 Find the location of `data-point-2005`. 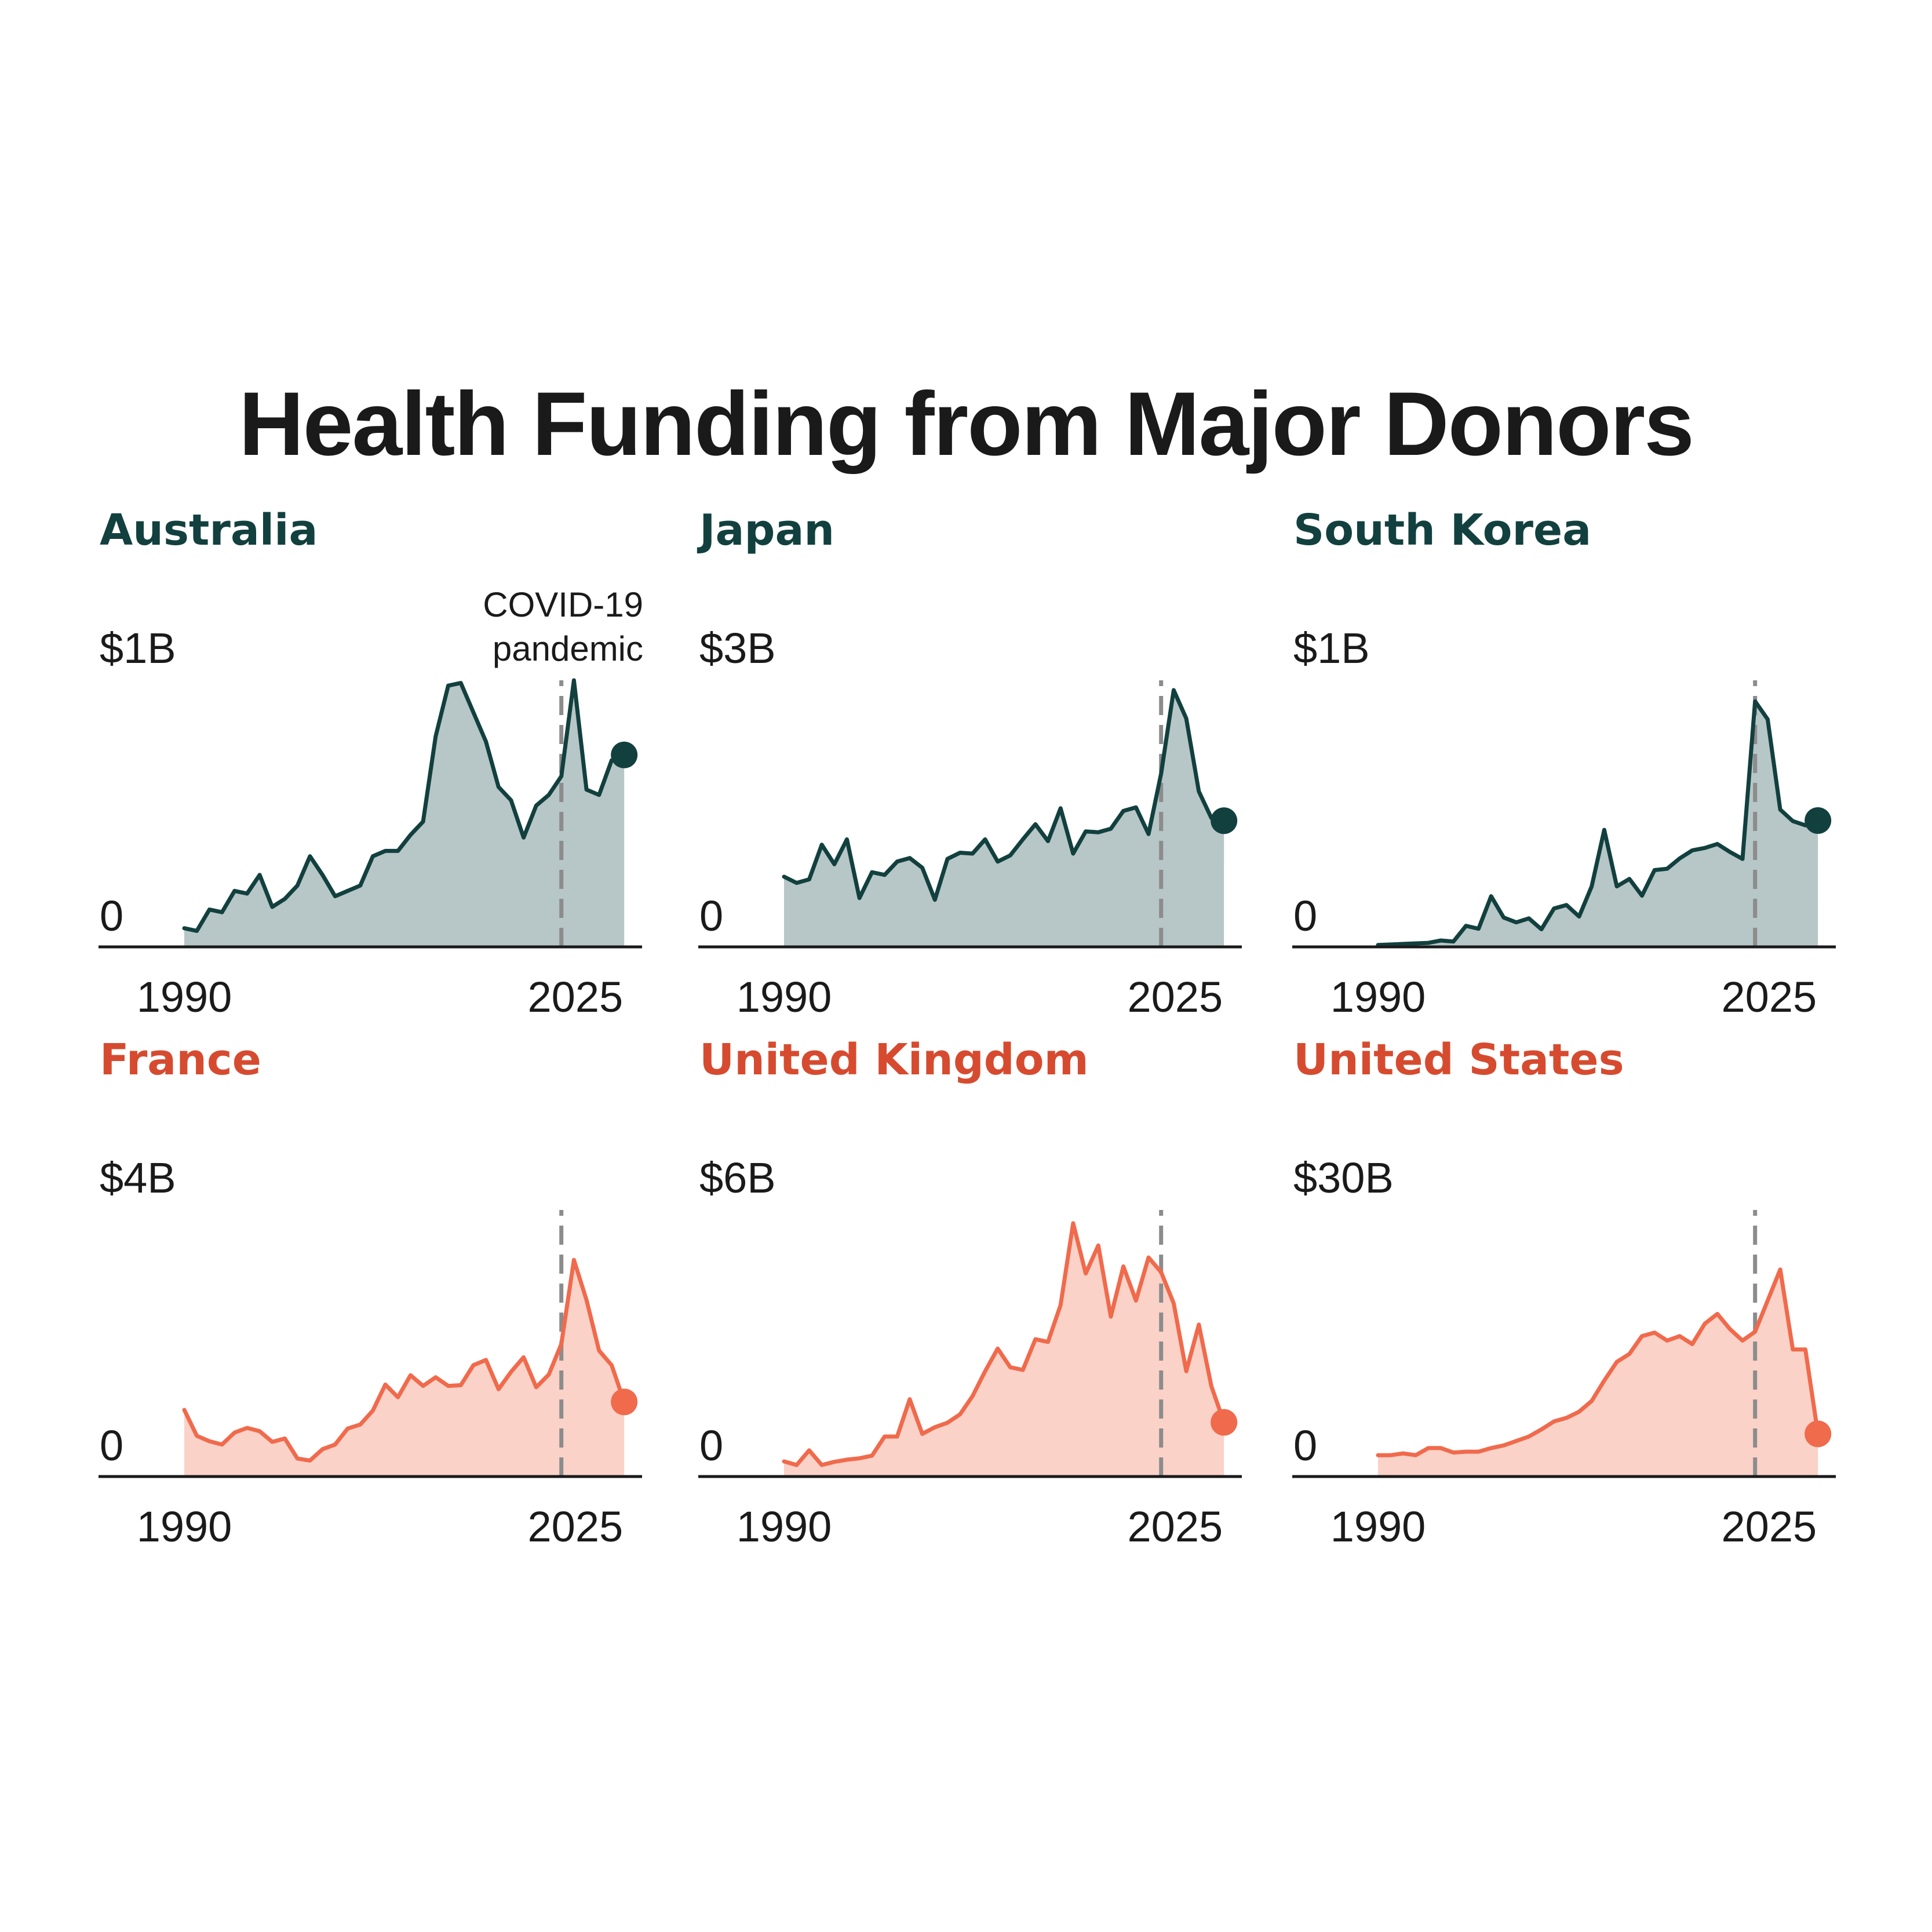

data-point-2005 is located at coordinates (372, 1410).